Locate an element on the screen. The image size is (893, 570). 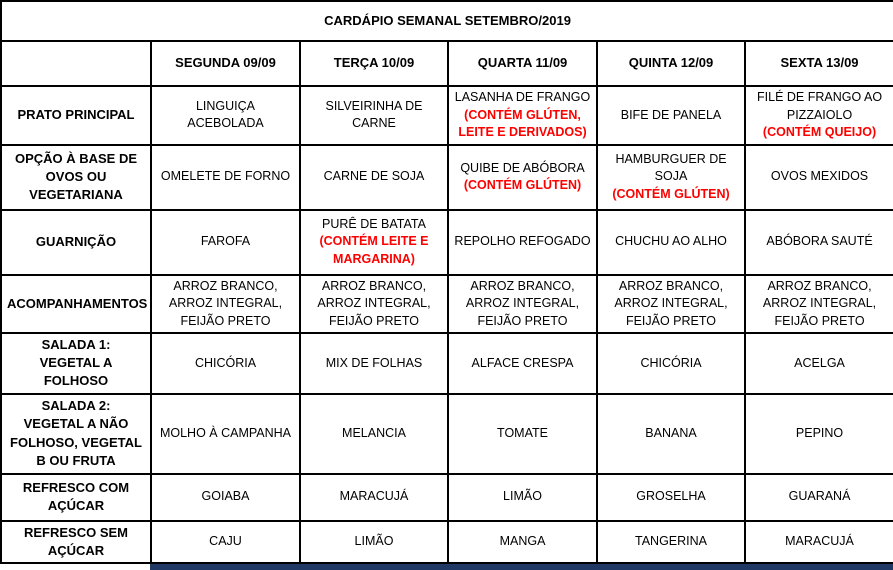
dish-name: LINGUIÇA ACEBOLADA is located at coordinates (225, 114).